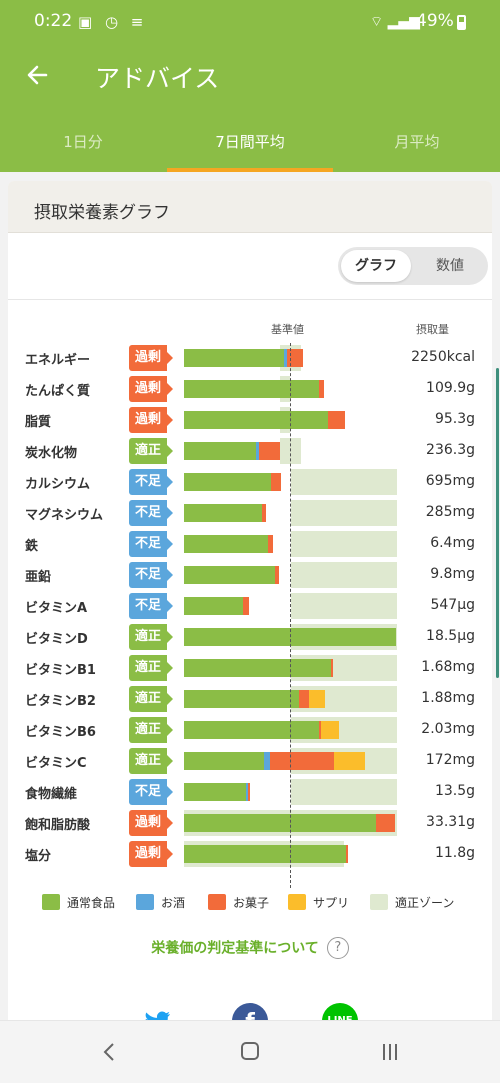 The width and height of the screenshot is (500, 1083). Describe the element at coordinates (56, 763) in the screenshot. I see `nutrient-name: ビタミンC` at that location.